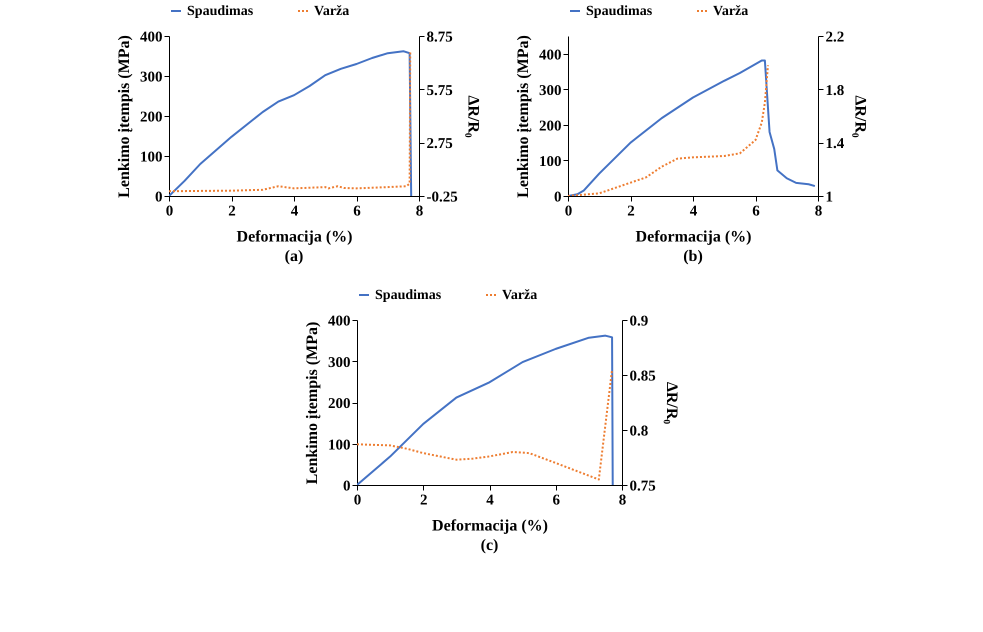 The width and height of the screenshot is (983, 632). What do you see at coordinates (835, 144) in the screenshot?
I see `y2-tick-label: 1.4` at bounding box center [835, 144].